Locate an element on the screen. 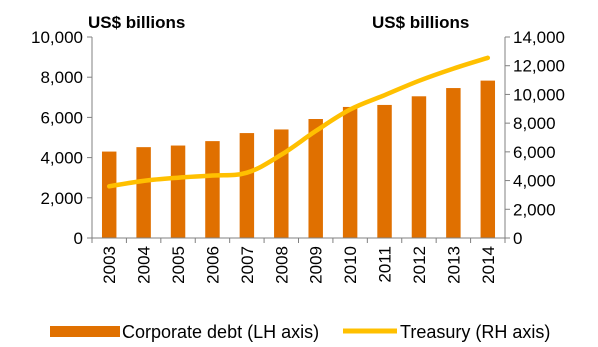 This screenshot has width=598, height=347. bar-2006 is located at coordinates (212, 189).